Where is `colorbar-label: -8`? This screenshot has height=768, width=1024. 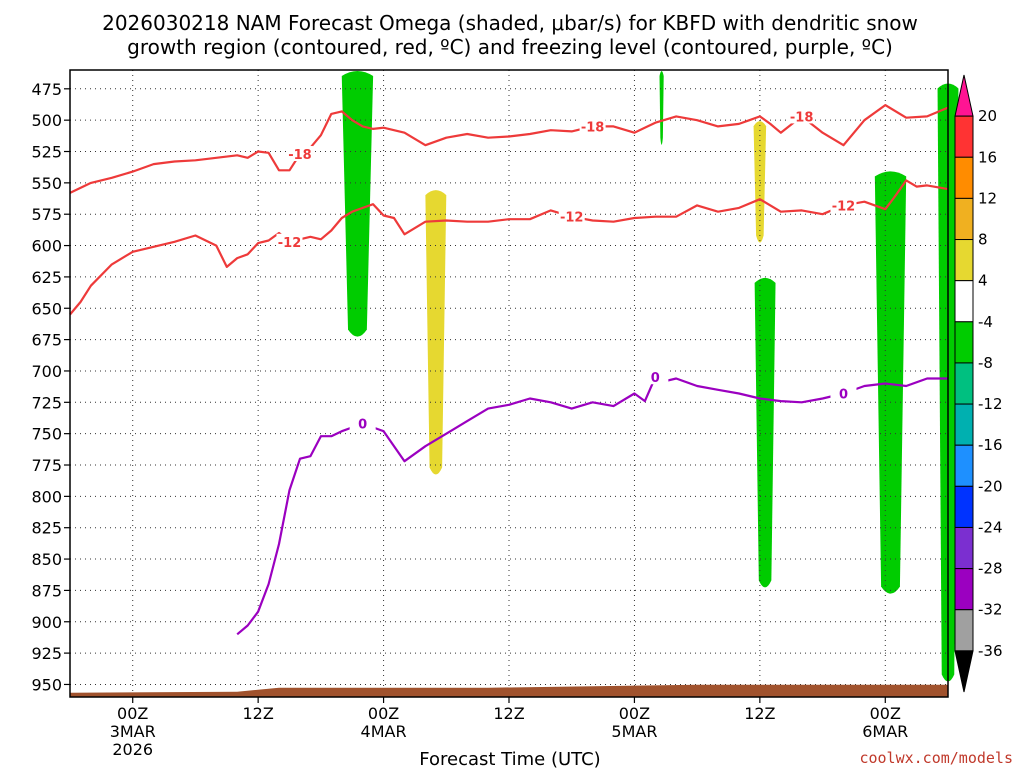 colorbar-label: -8 is located at coordinates (985, 363).